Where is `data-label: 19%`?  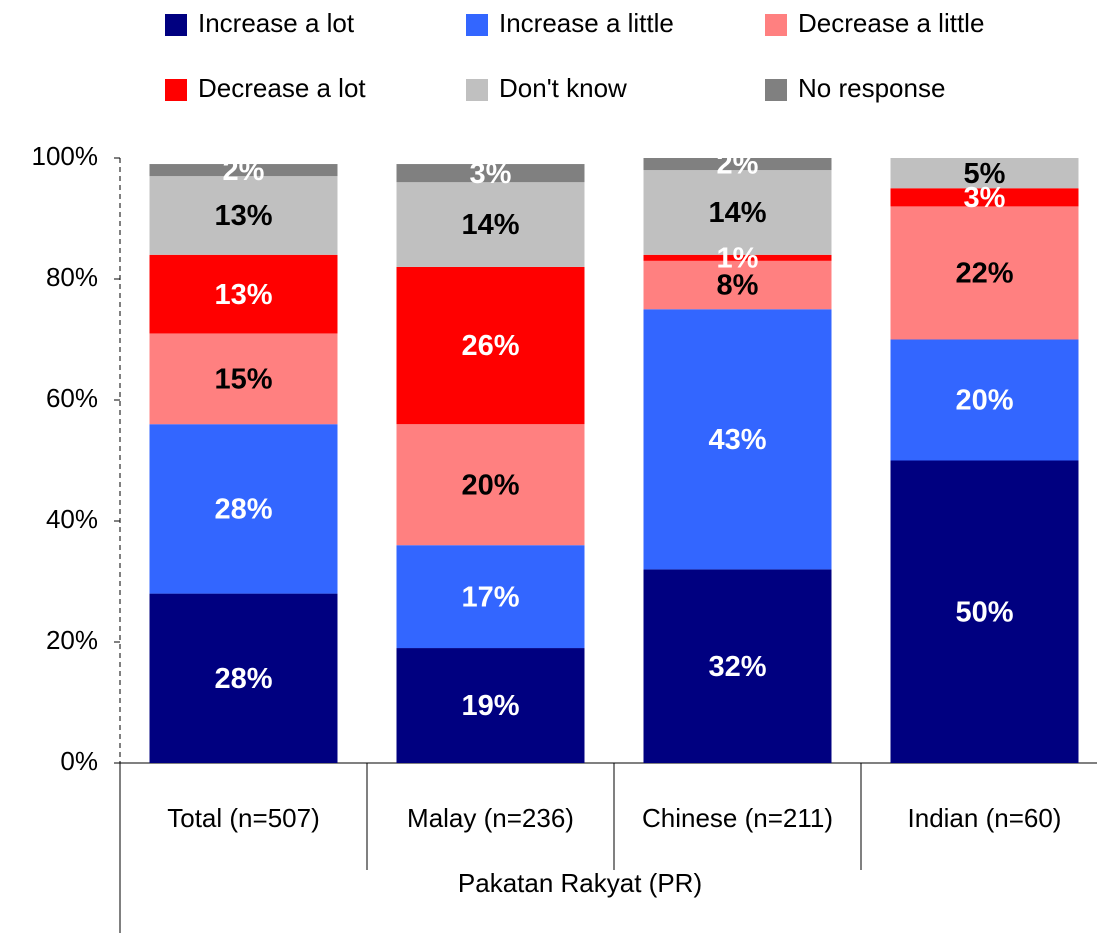 data-label: 19% is located at coordinates (490, 706).